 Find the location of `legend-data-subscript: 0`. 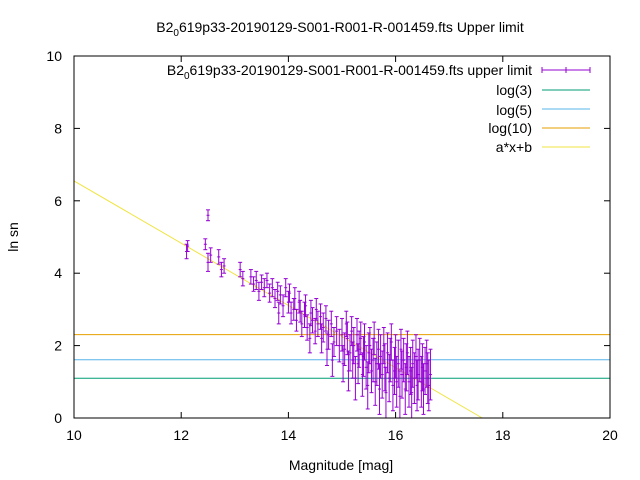

legend-data-subscript: 0 is located at coordinates (187, 76).